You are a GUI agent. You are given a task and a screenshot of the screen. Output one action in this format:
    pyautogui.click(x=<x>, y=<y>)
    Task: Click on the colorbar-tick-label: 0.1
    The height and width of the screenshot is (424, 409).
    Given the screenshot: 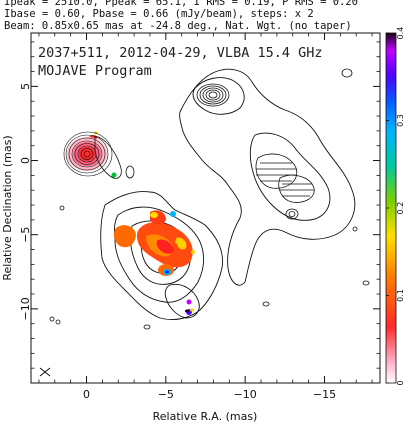 What is the action you would take?
    pyautogui.click(x=400, y=295)
    